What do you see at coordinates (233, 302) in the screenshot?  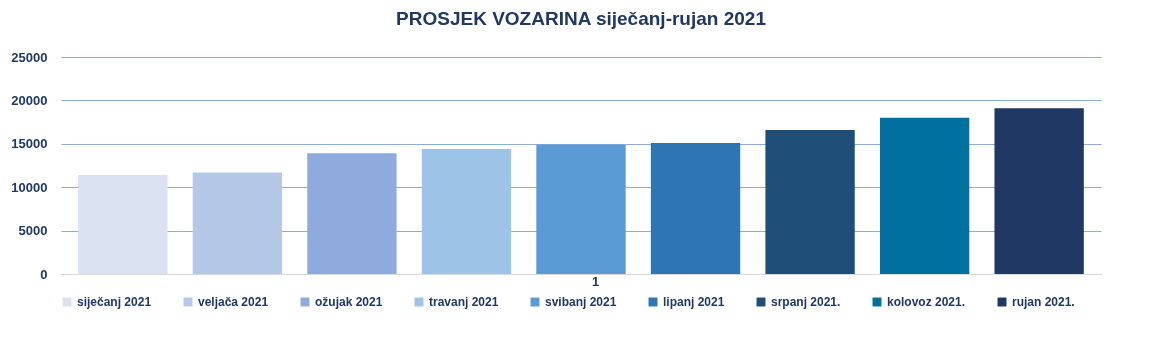 I see `legend-label: veljača 2021` at bounding box center [233, 302].